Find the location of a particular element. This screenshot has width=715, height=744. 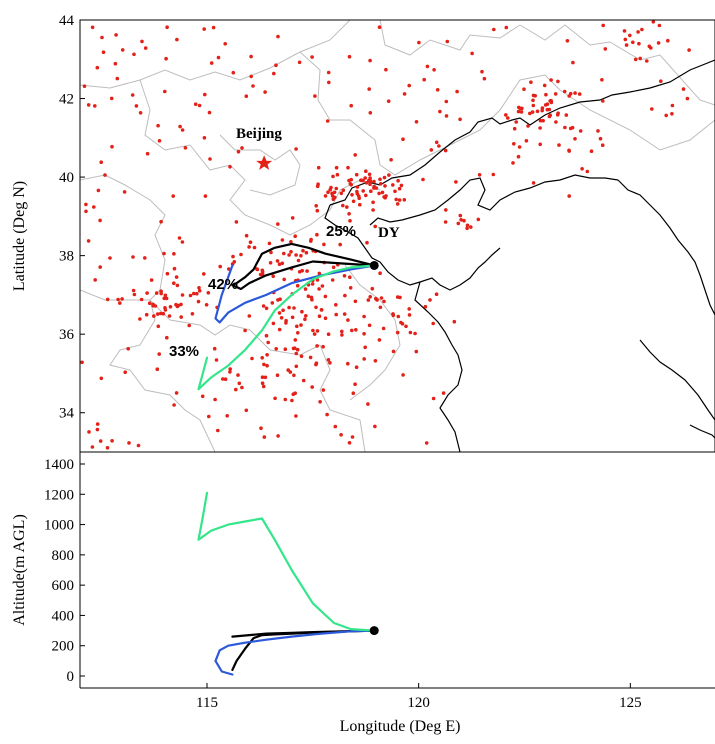

latitude-axis-title: Latitude (Deg N) is located at coordinates (19, 236).